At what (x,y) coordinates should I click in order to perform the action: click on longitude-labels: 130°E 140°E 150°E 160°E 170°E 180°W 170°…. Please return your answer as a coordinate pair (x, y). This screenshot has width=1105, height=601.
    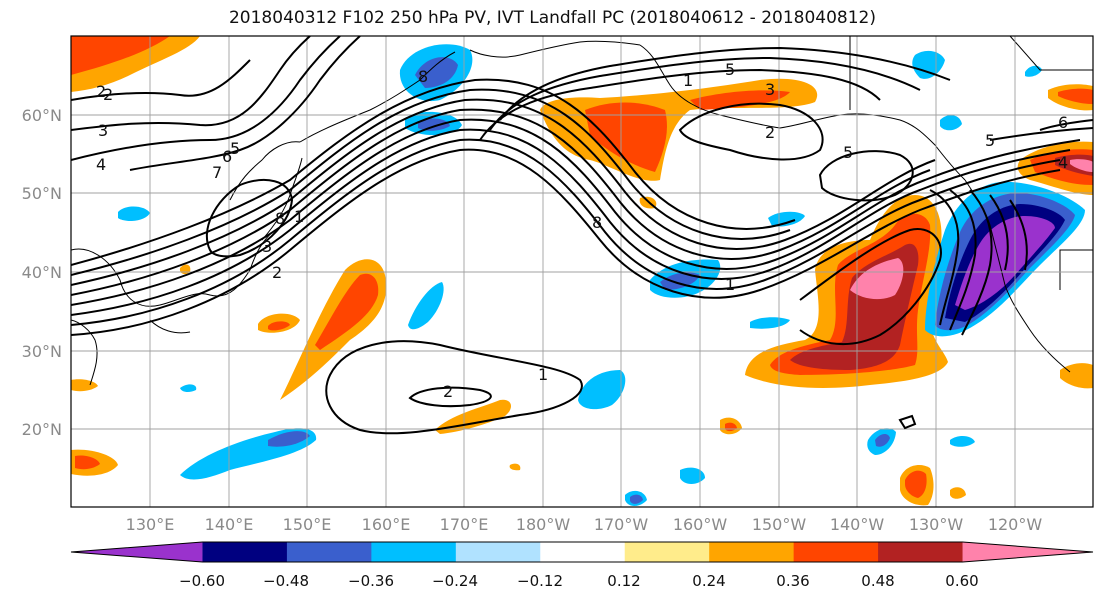
    Looking at the image, I should click on (584, 524).